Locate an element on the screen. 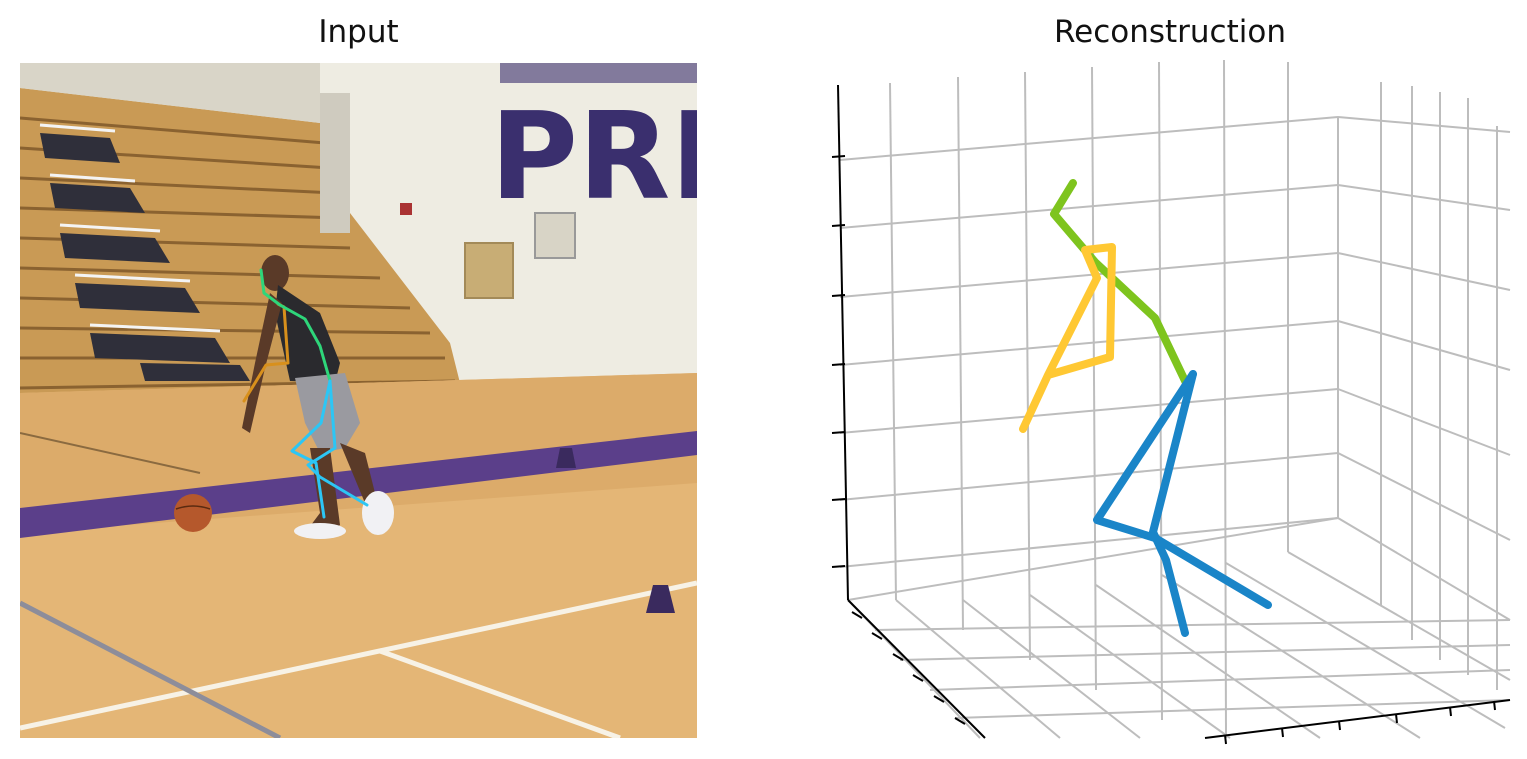 The height and width of the screenshot is (759, 1527). wall-column is located at coordinates (335, 163).